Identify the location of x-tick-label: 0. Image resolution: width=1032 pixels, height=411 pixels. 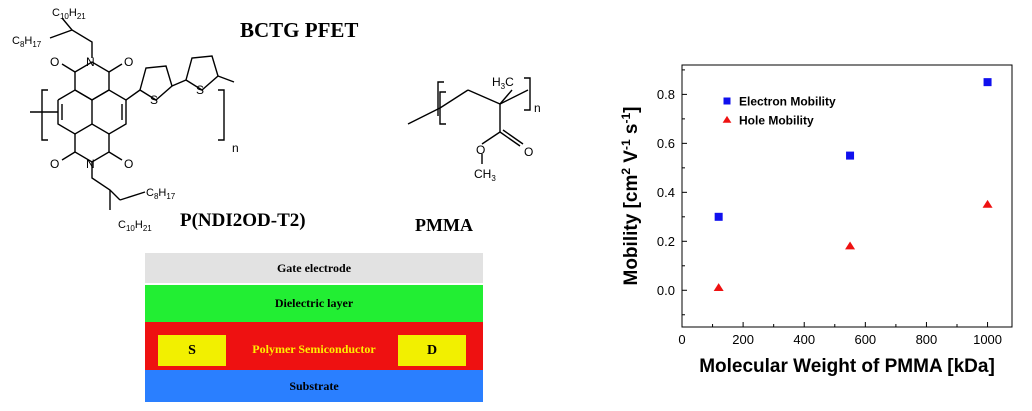
(681, 339).